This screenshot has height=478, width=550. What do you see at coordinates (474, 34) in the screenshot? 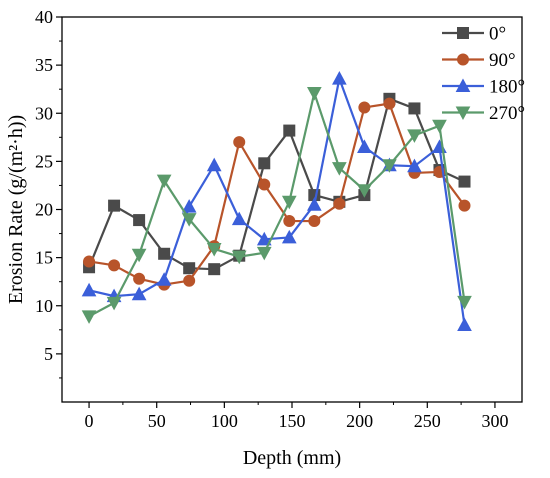
I see `legend-entry: 0°` at bounding box center [474, 34].